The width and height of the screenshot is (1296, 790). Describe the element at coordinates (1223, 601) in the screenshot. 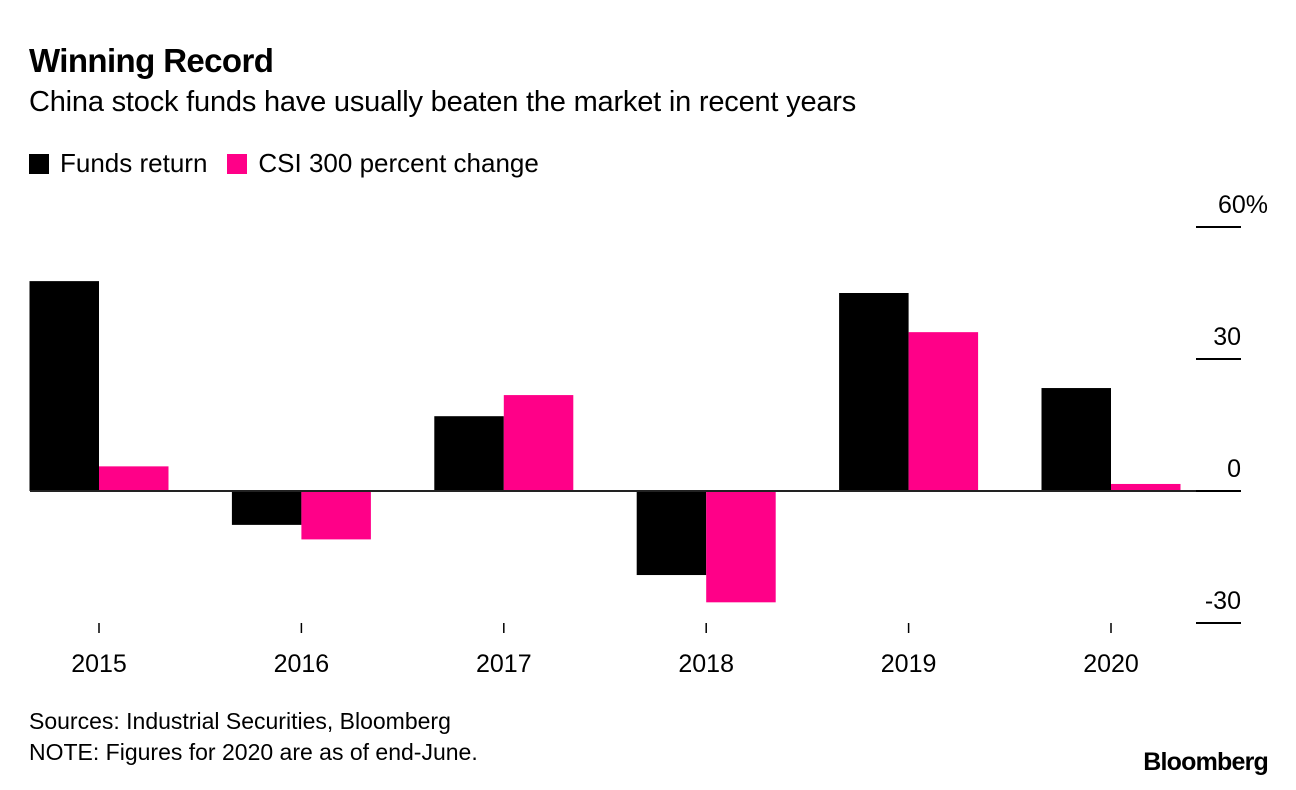

I see `y-tick-label: -30` at that location.